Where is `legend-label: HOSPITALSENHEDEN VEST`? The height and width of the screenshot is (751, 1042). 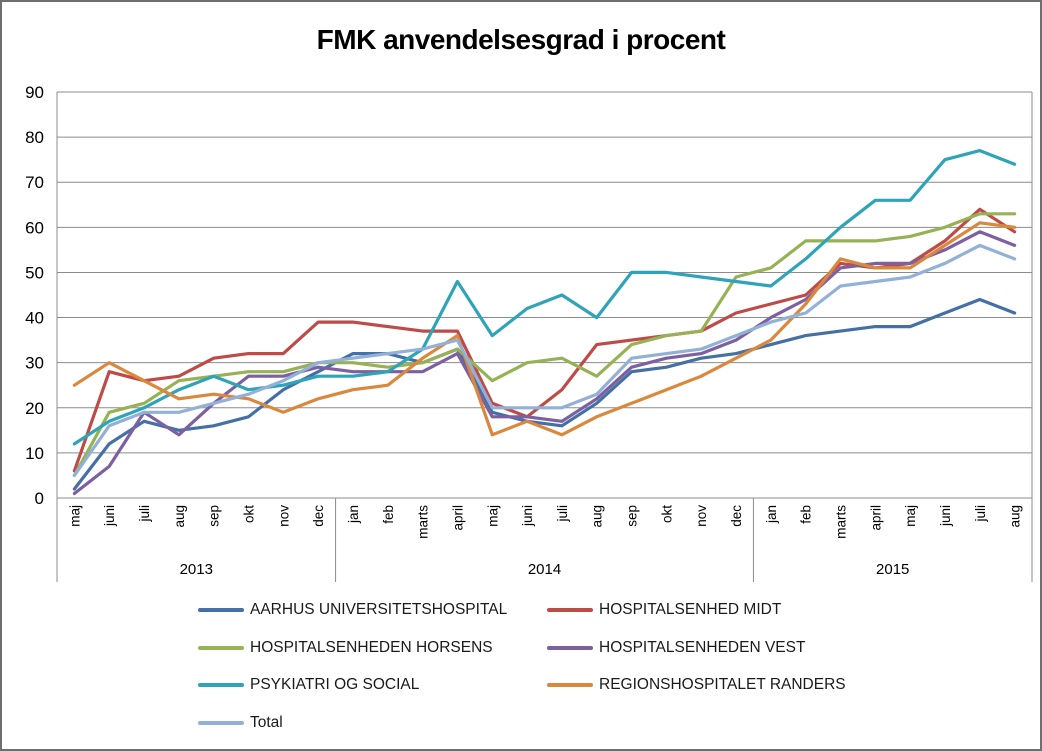 legend-label: HOSPITALSENHEDEN VEST is located at coordinates (702, 647).